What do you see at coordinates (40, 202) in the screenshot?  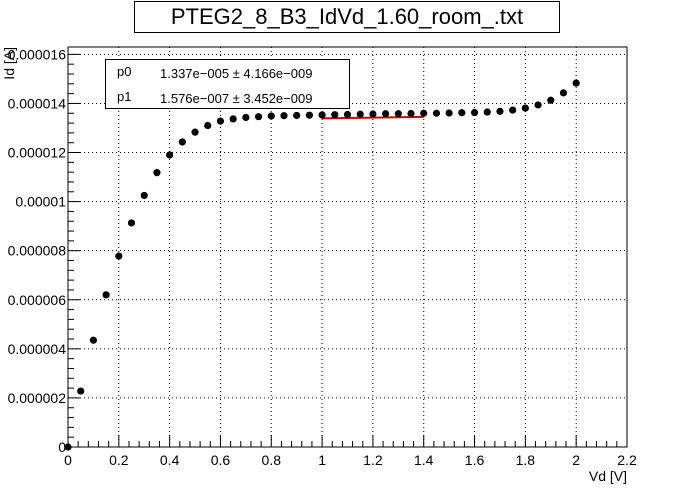 I see `y-tick-label: 0.00001` at bounding box center [40, 202].